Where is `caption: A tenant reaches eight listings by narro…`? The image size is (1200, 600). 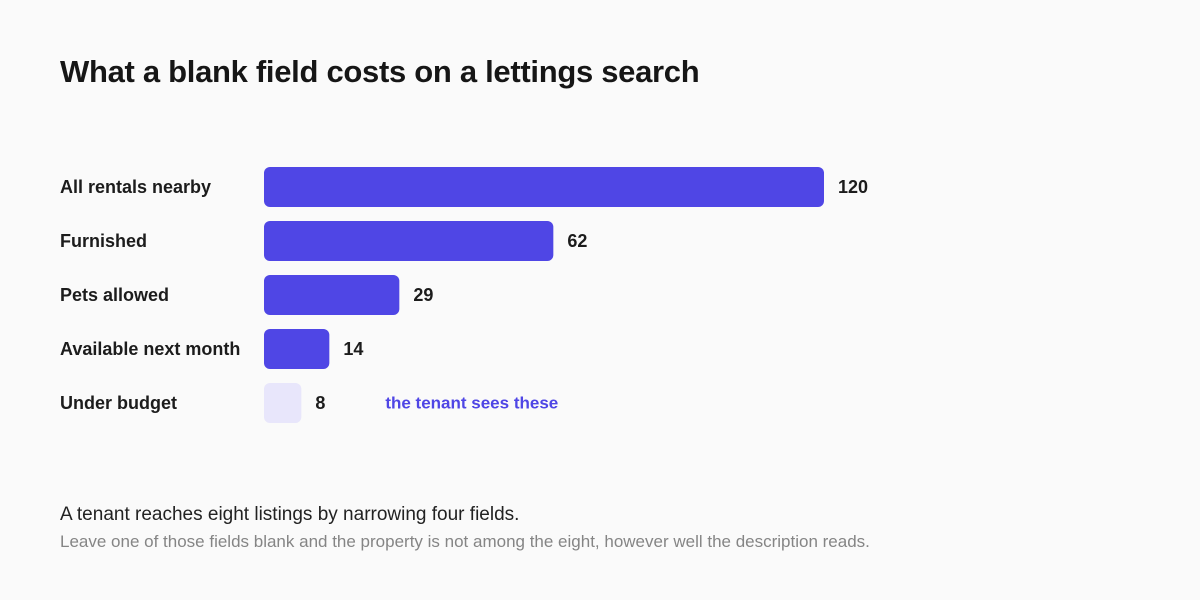 caption: A tenant reaches eight listings by narro… is located at coordinates (290, 514).